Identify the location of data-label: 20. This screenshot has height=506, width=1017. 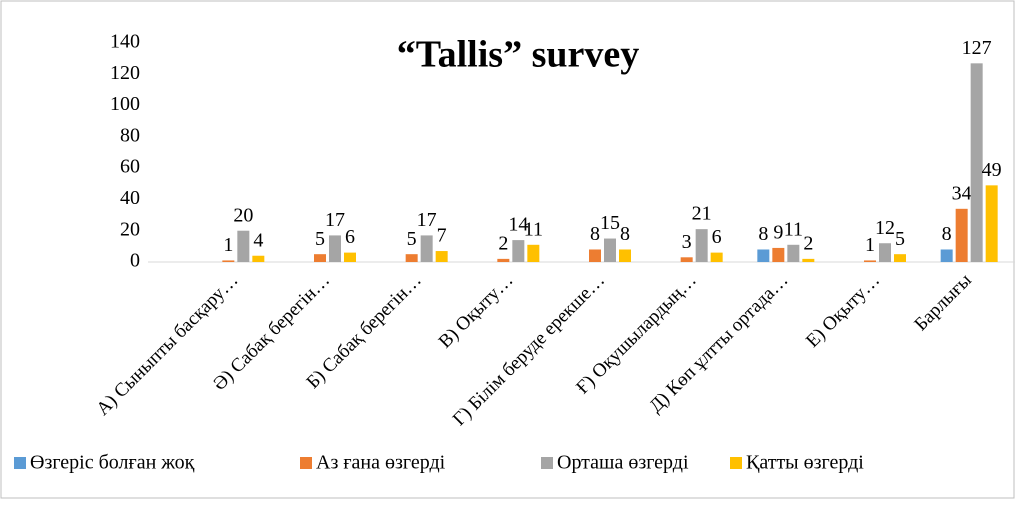
(243, 215).